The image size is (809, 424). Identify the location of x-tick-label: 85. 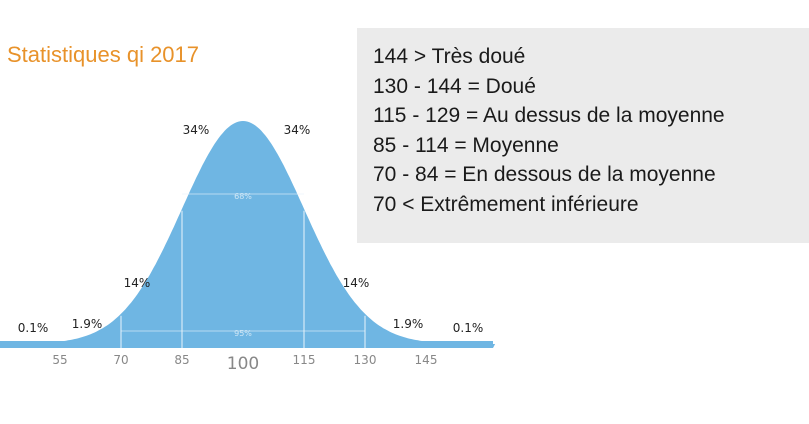
(181, 360).